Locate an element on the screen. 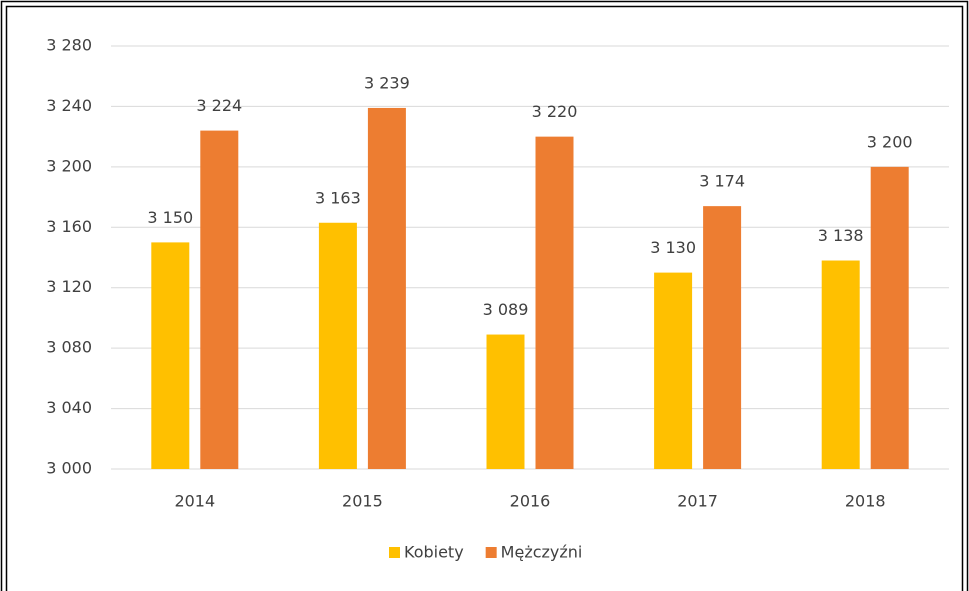  value-label: 3 220 is located at coordinates (555, 111).